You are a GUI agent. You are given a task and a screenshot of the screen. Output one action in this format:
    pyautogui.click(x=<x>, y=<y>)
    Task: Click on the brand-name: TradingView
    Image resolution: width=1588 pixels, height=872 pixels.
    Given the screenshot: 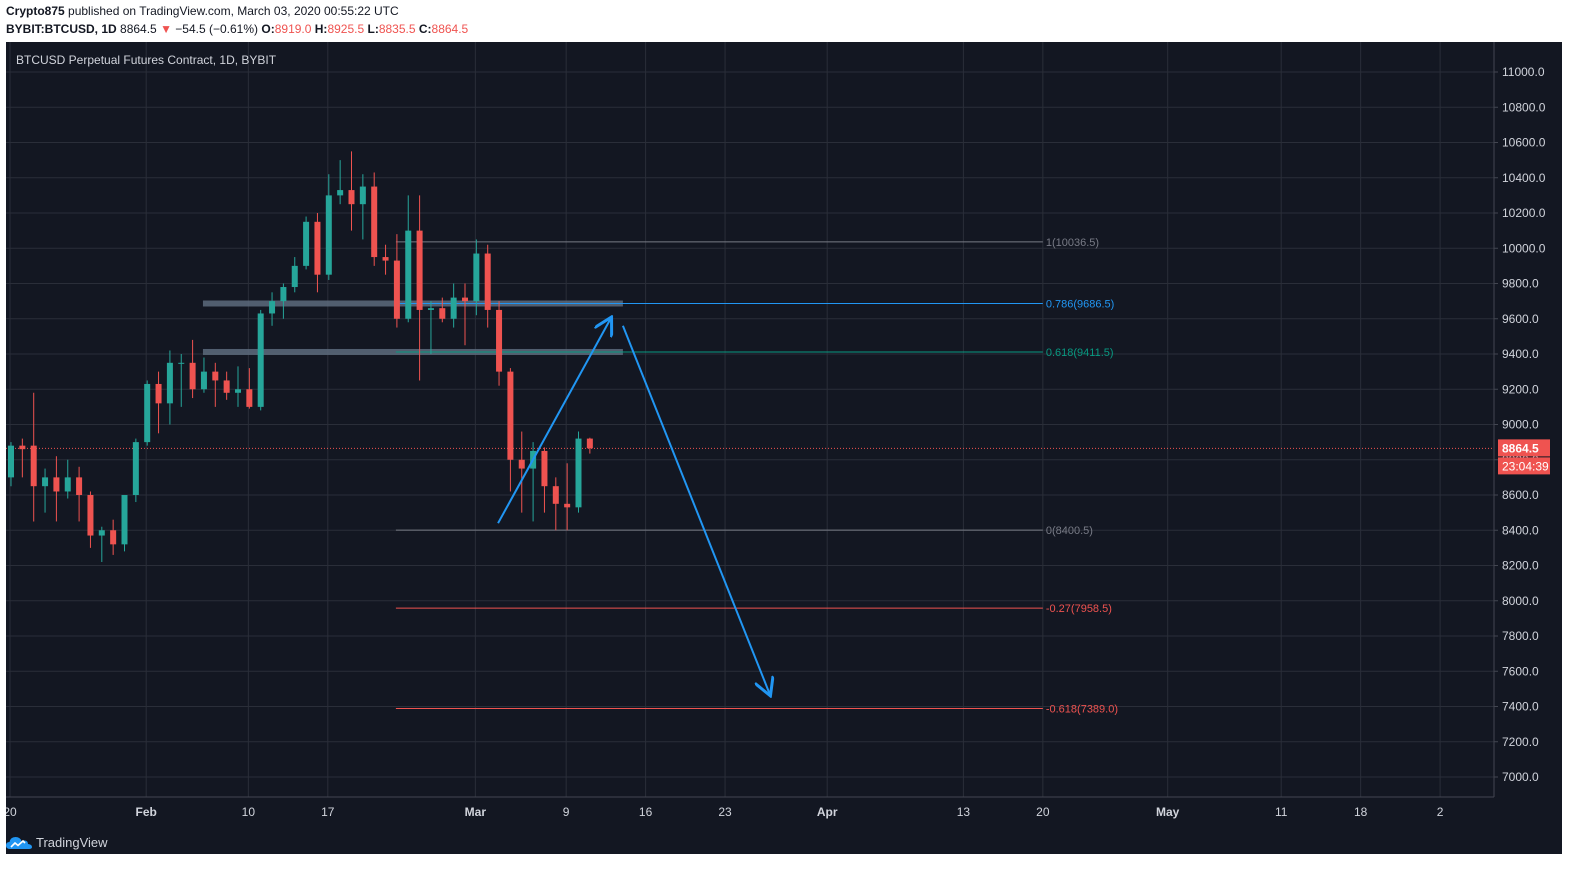 What is the action you would take?
    pyautogui.click(x=72, y=842)
    